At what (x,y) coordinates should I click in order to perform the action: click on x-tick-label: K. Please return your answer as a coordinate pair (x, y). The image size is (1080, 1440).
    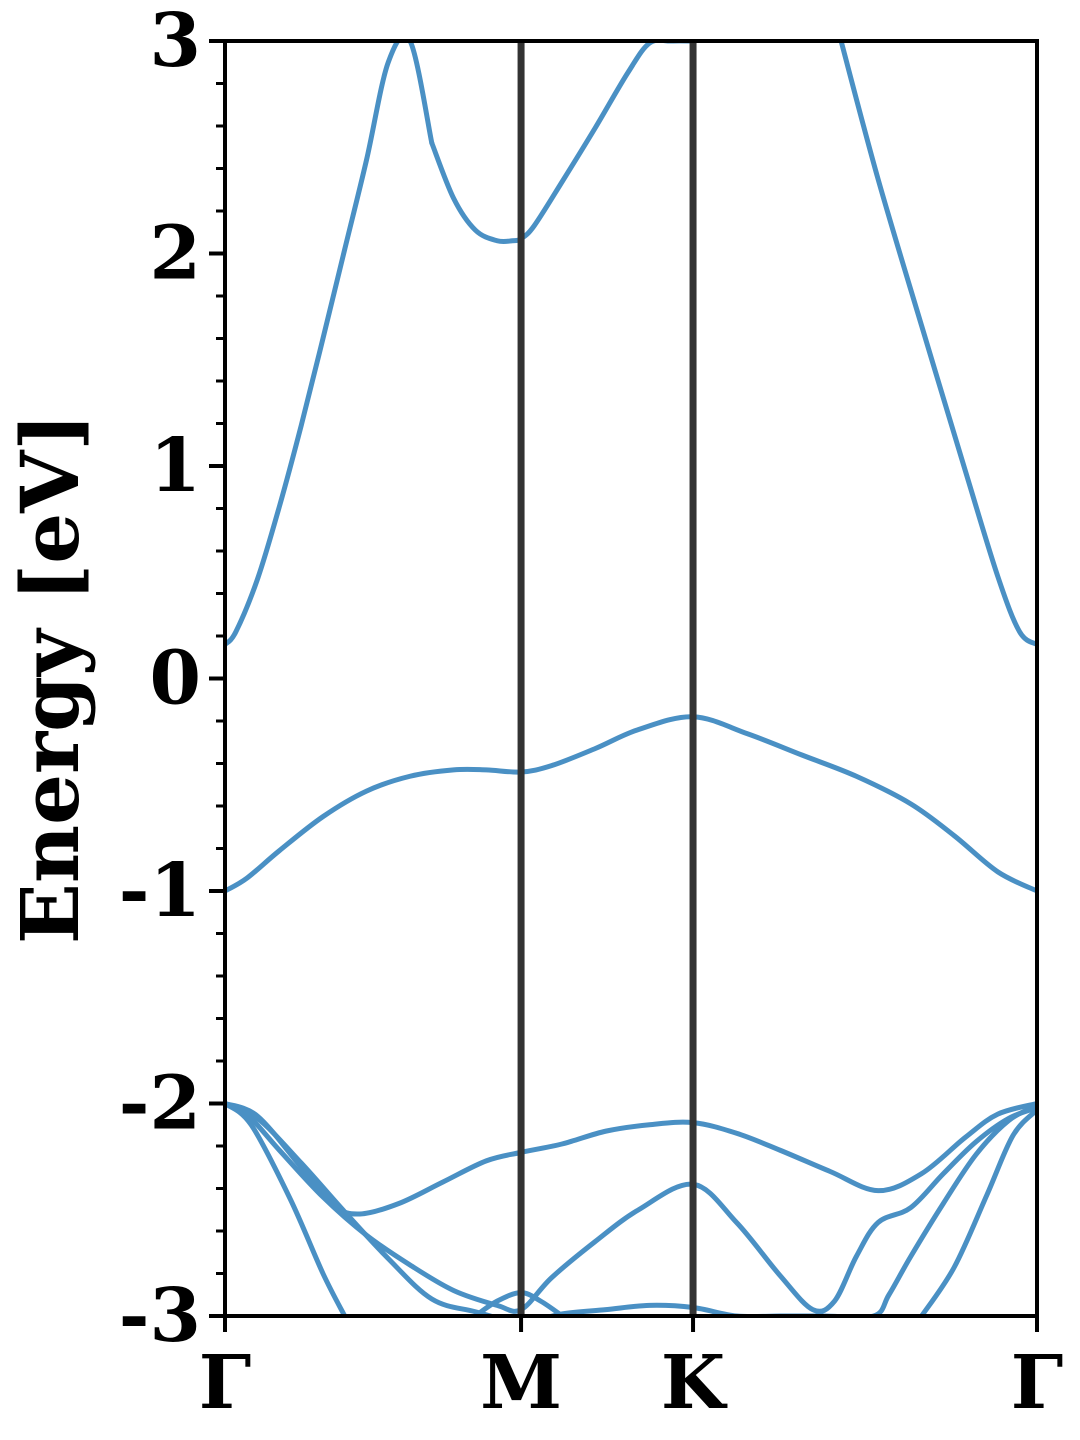
    Looking at the image, I should click on (694, 1383).